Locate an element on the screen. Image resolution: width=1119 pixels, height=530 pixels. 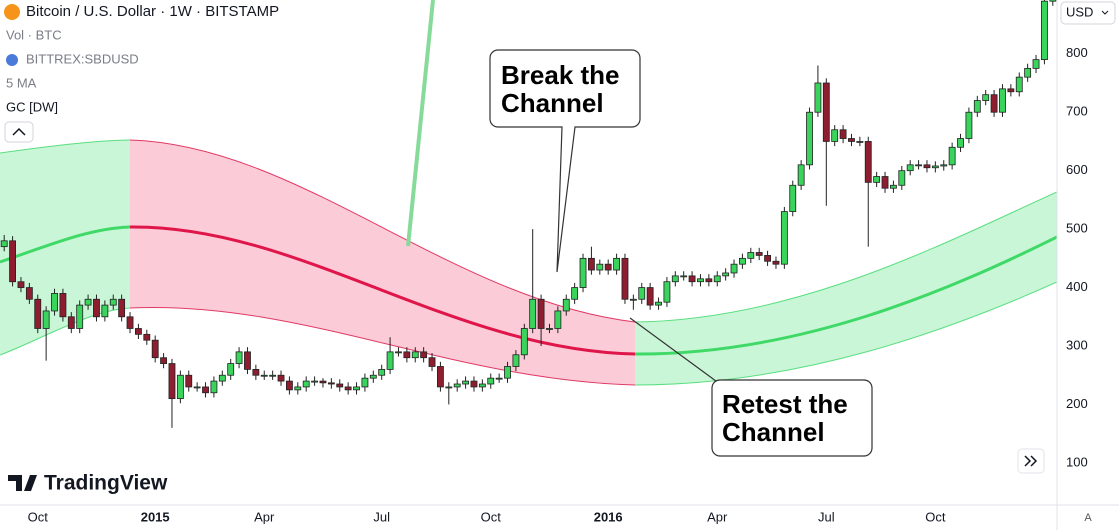
y-tick-label: 800 is located at coordinates (1077, 52).